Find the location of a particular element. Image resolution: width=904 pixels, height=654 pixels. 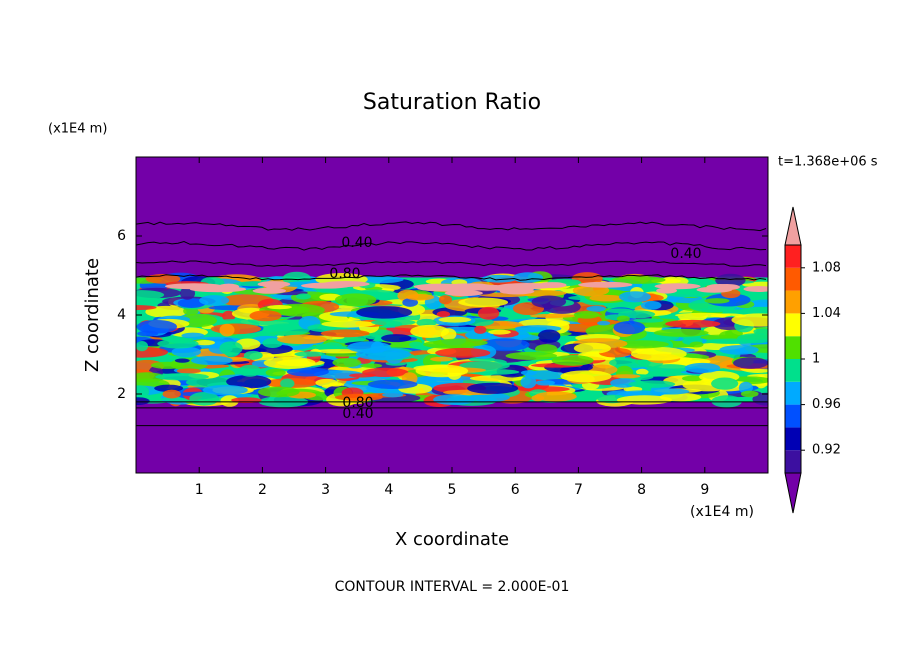

footer-note: CONTOUR INTERVAL = 2.000E-01 is located at coordinates (452, 587).